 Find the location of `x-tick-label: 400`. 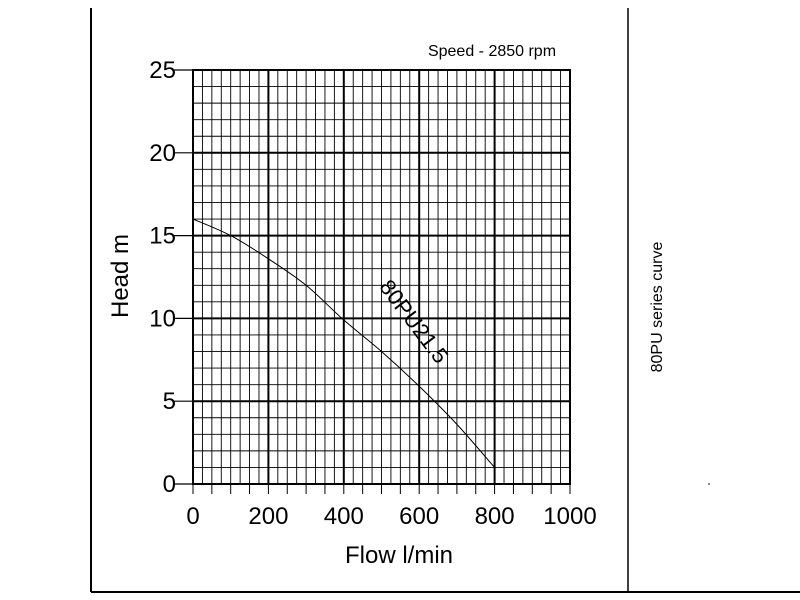

x-tick-label: 400 is located at coordinates (344, 516).